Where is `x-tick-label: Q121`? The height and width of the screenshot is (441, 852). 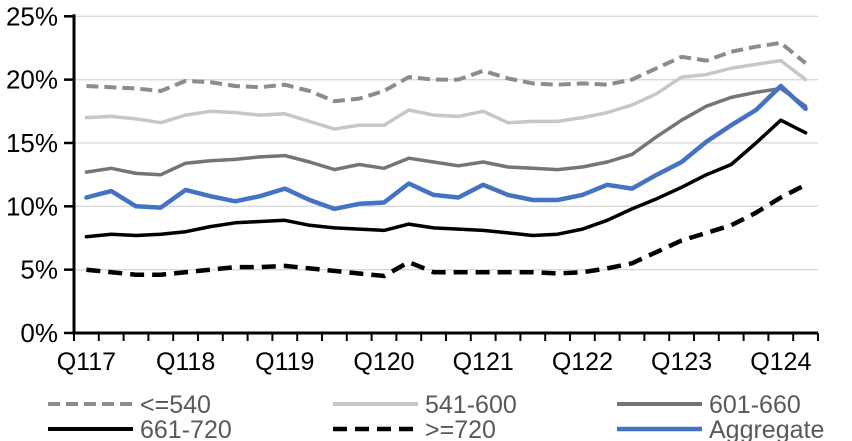
x-tick-label: Q121 is located at coordinates (483, 362).